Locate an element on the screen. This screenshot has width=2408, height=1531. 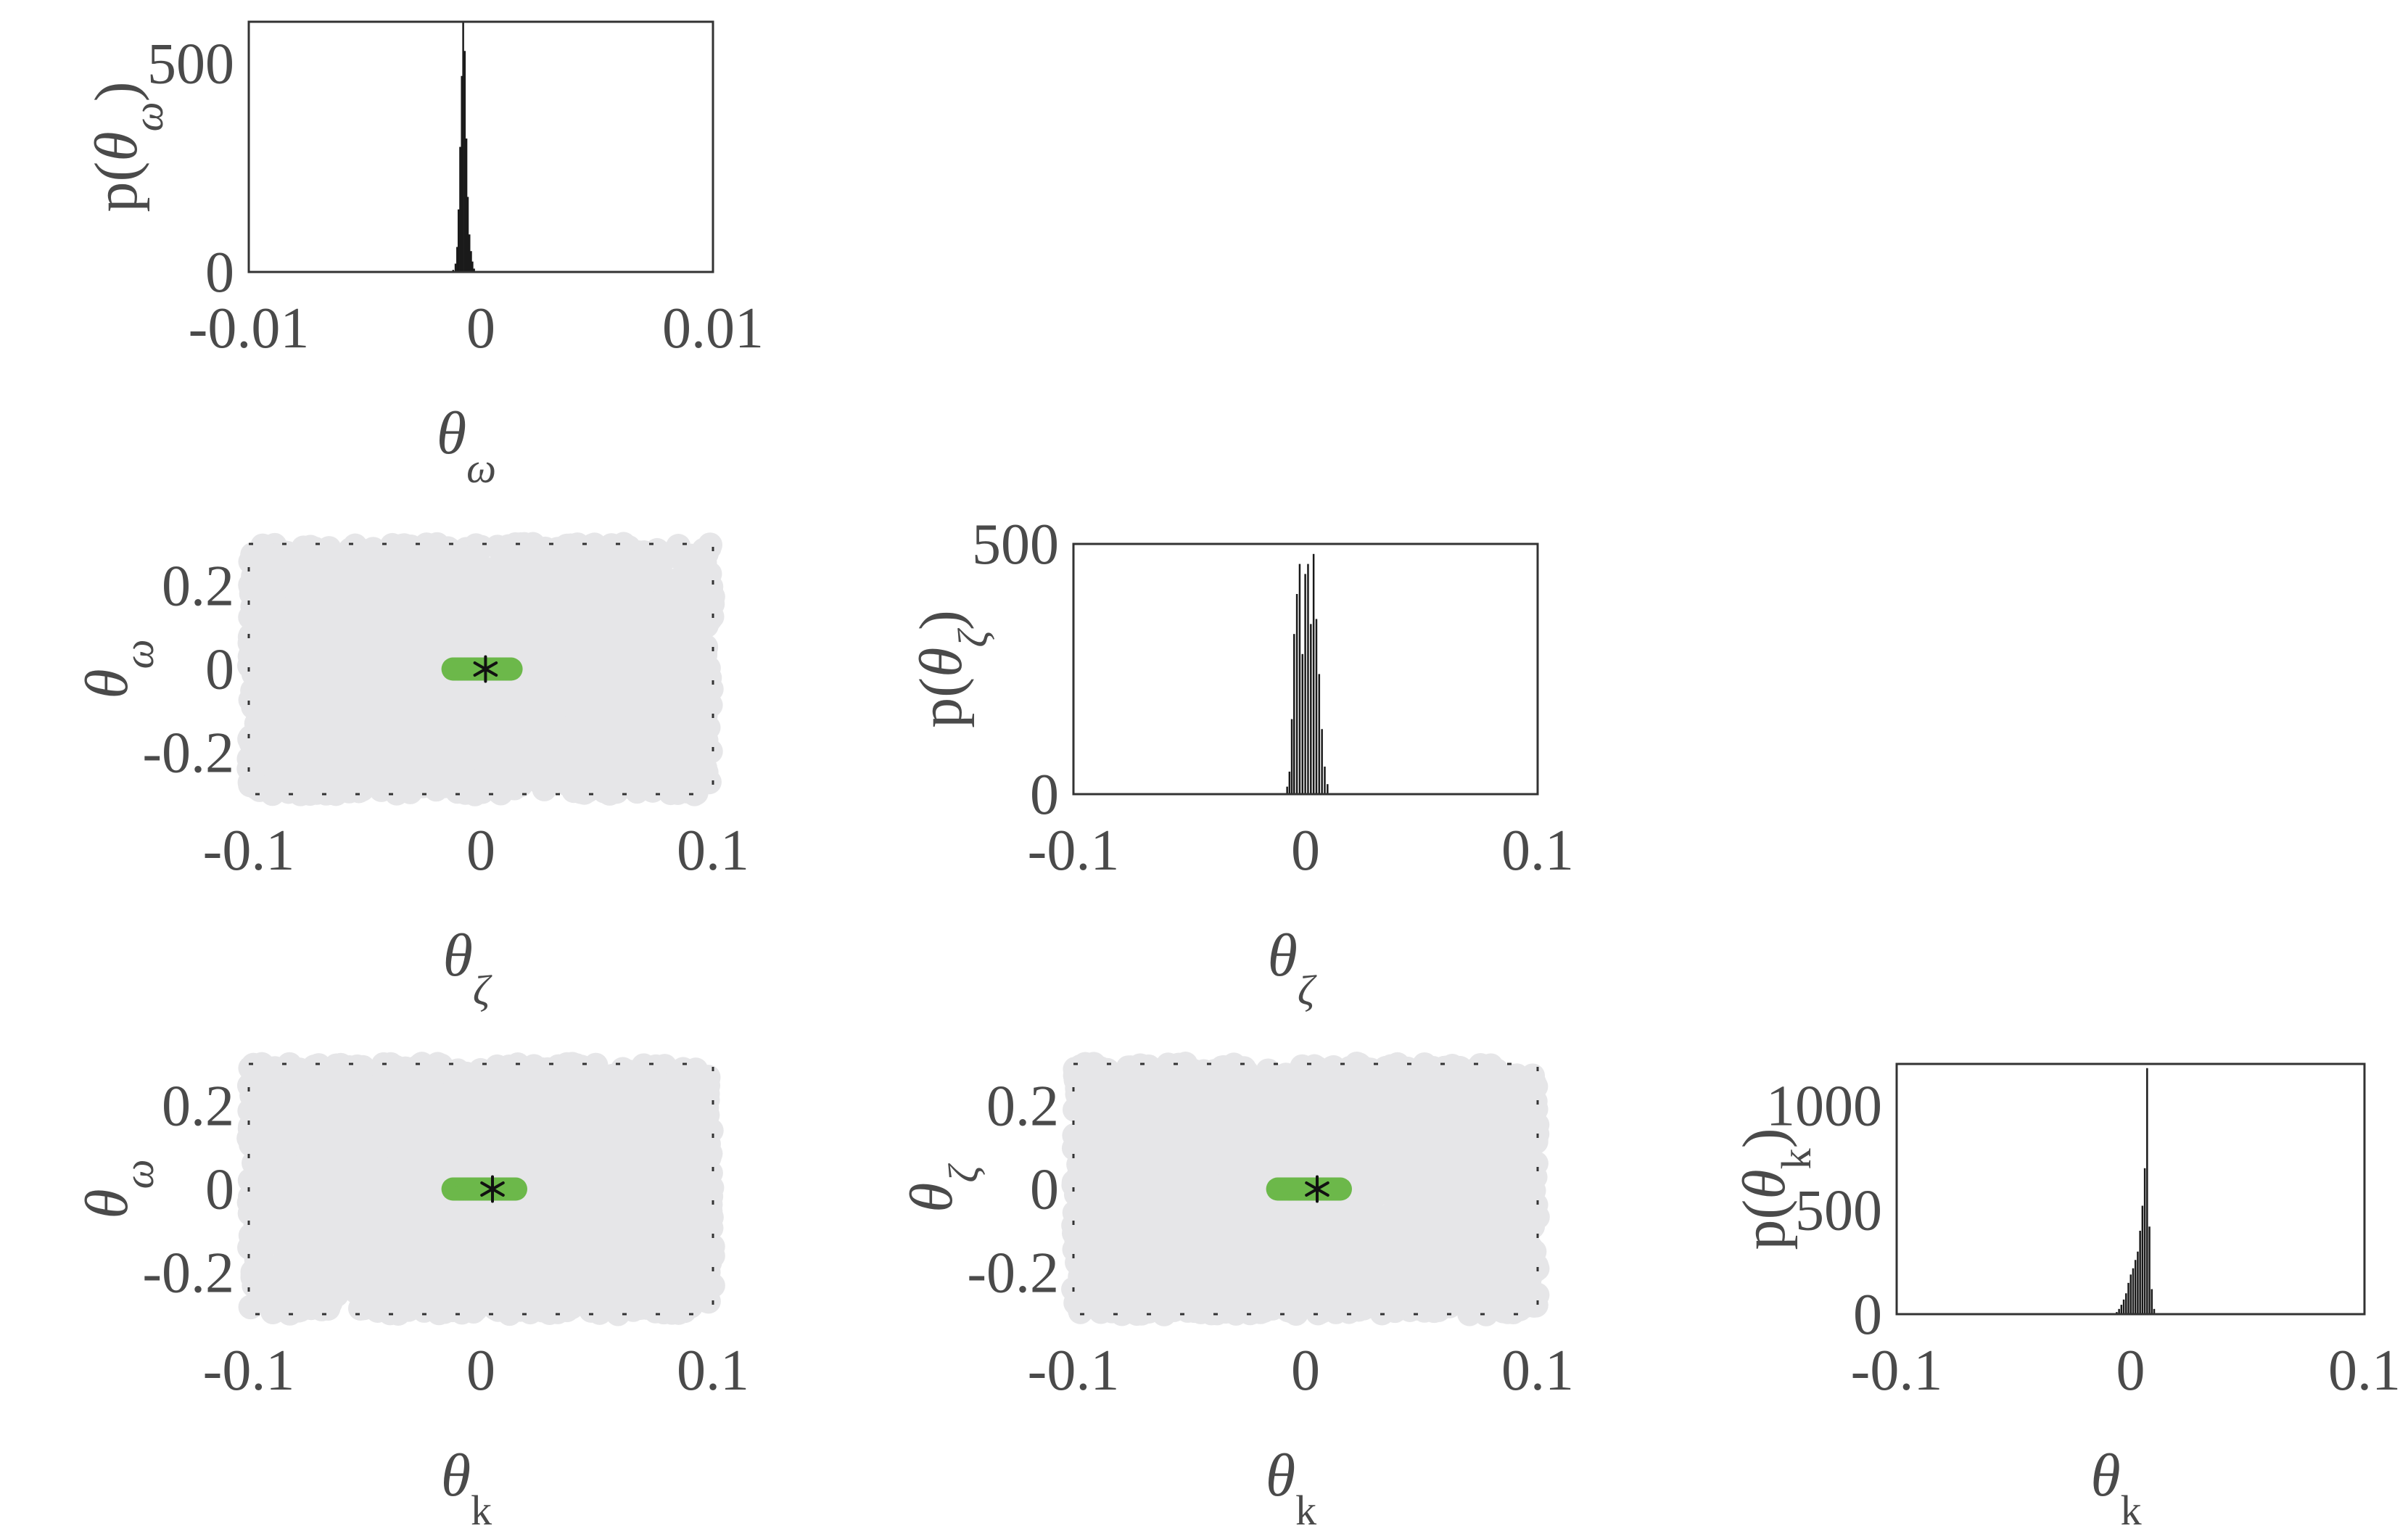
posterior-samples is located at coordinates (484, 1189).